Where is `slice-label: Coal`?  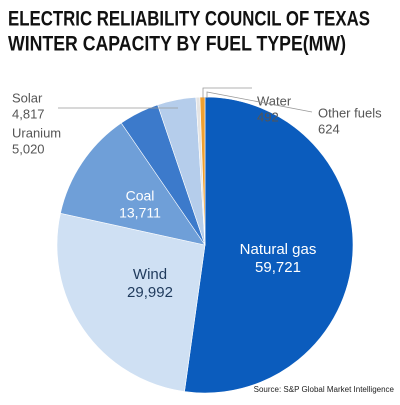 slice-label: Coal is located at coordinates (140, 196).